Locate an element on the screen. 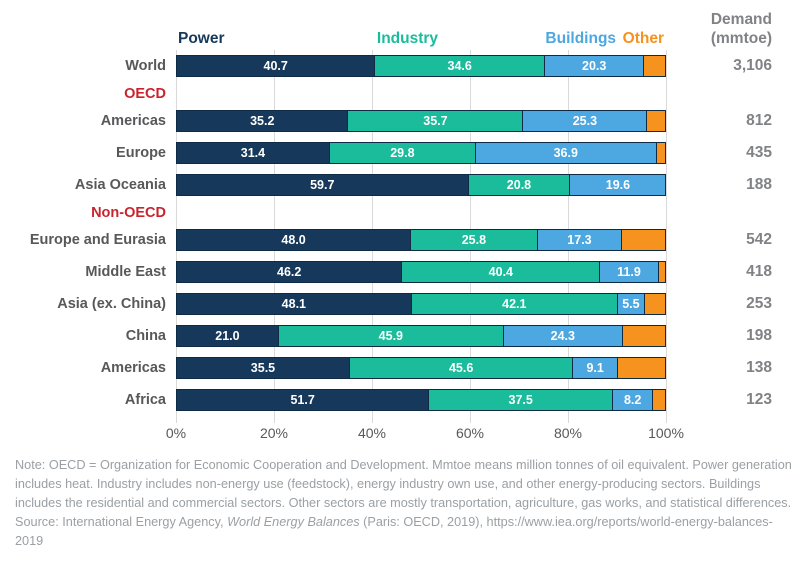 This screenshot has height=586, width=810. bar-row: Americas 35.2 35.7 25.3 812 is located at coordinates (405, 121).